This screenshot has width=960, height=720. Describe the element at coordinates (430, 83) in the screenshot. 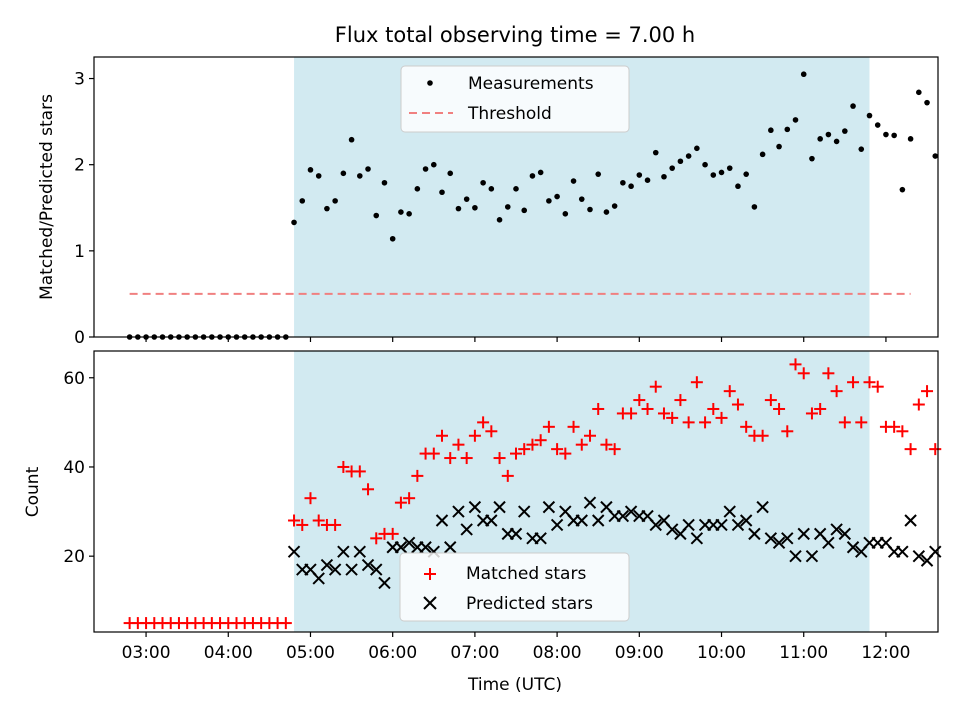

I see `legend-dot-icon` at that location.